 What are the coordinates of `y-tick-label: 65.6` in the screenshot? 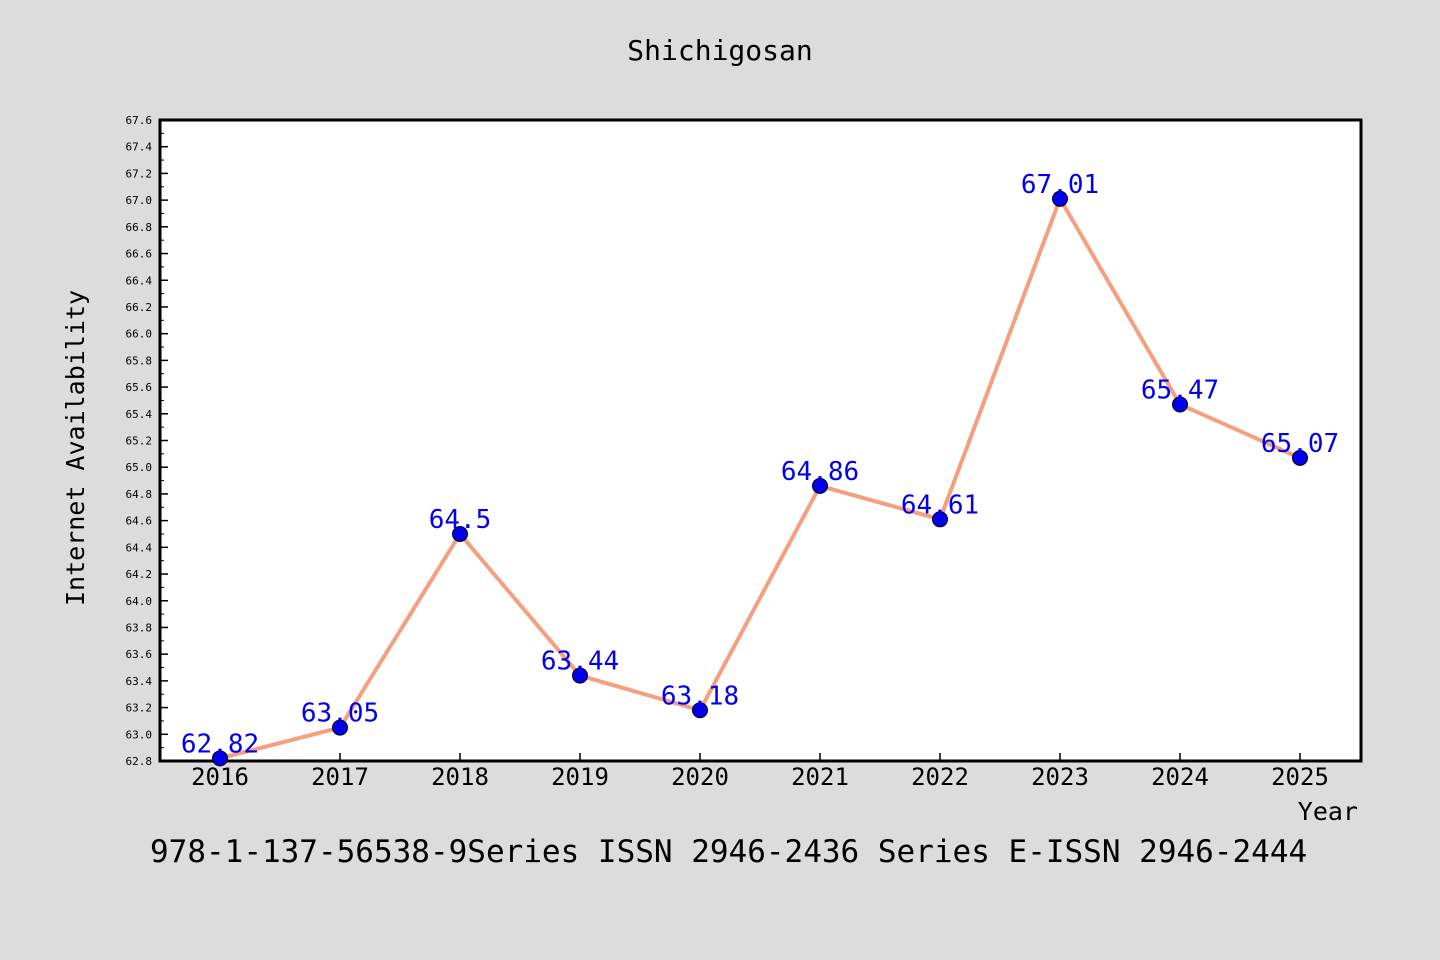 It's located at (139, 387).